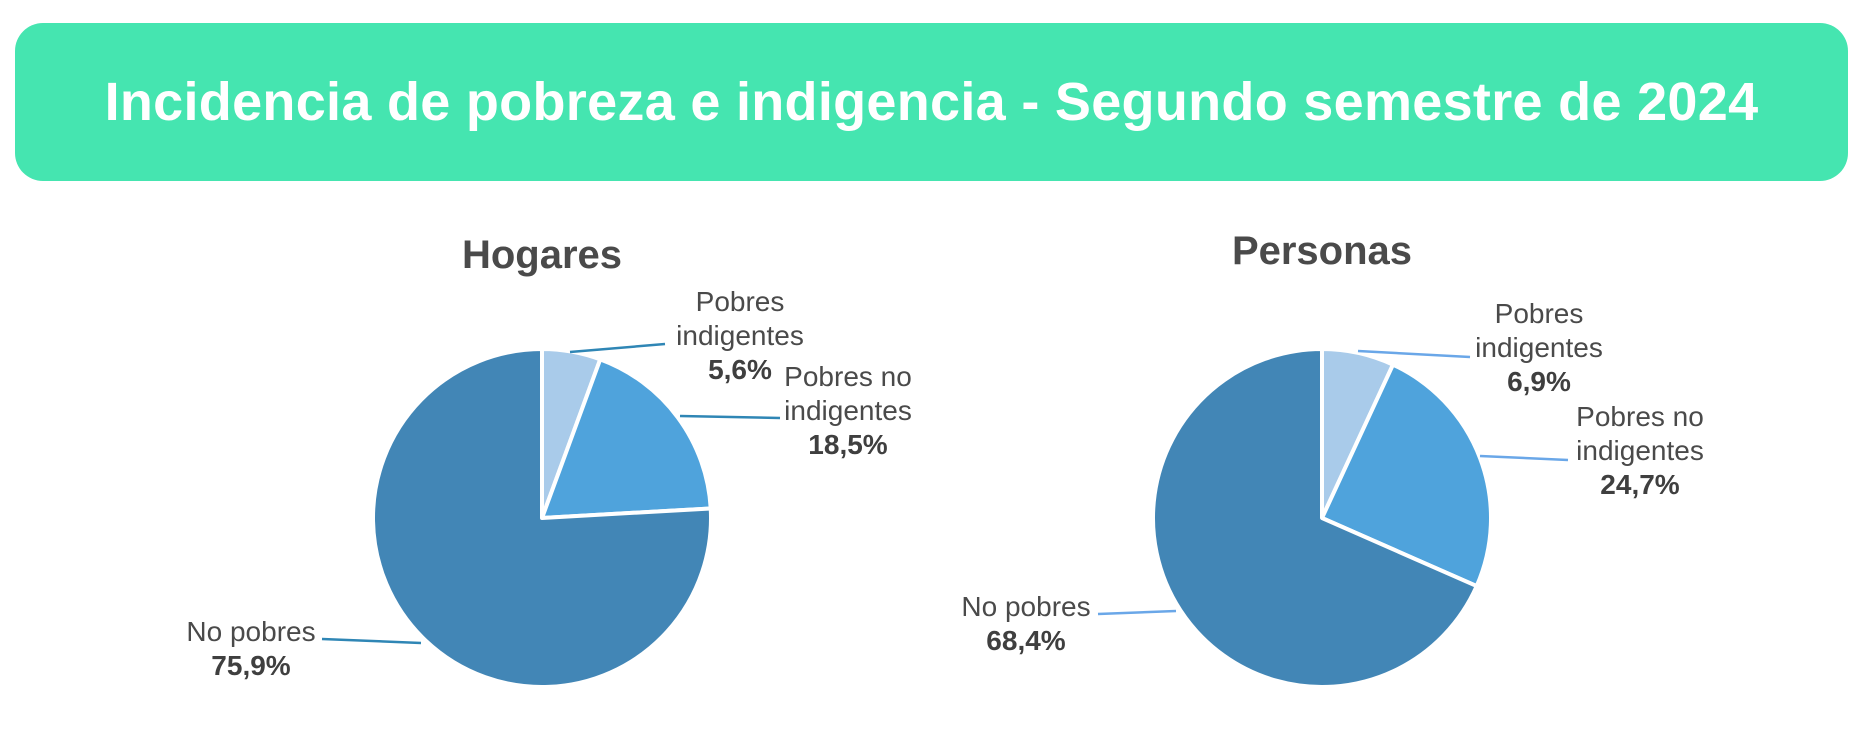  Describe the element at coordinates (740, 369) in the screenshot. I see `slice-value-label: 5,6%` at that location.